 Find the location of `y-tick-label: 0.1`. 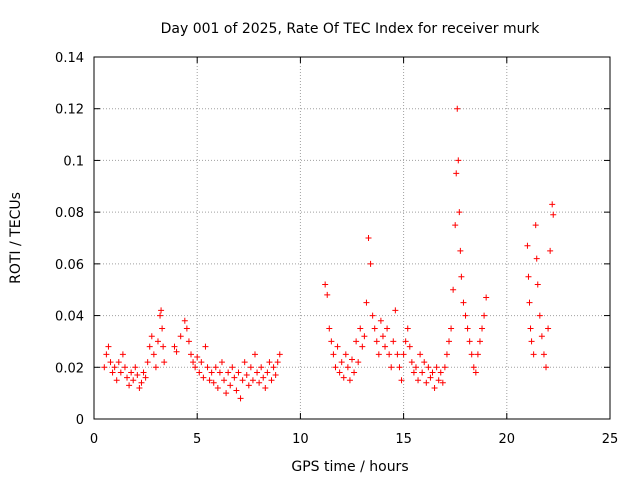

y-tick-label: 0.1 is located at coordinates (73, 161).